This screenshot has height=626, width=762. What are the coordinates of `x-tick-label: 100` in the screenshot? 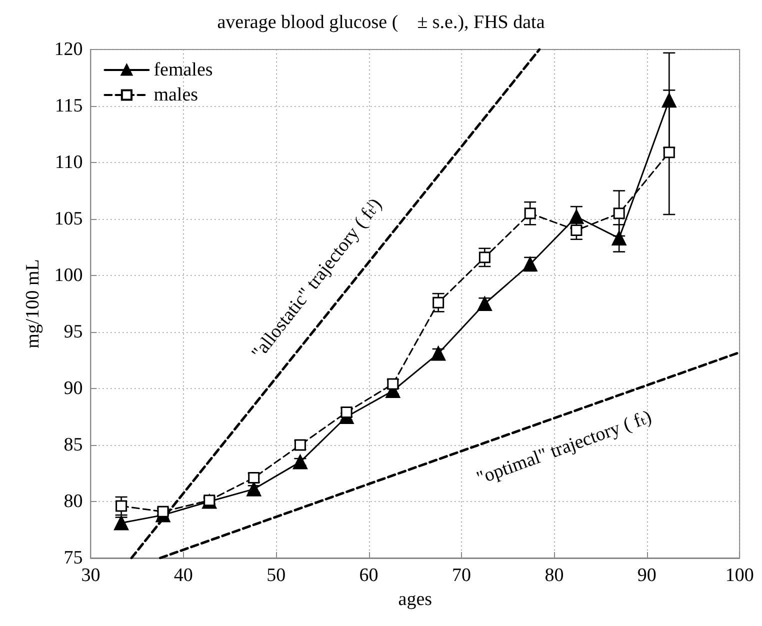 It's located at (739, 575).